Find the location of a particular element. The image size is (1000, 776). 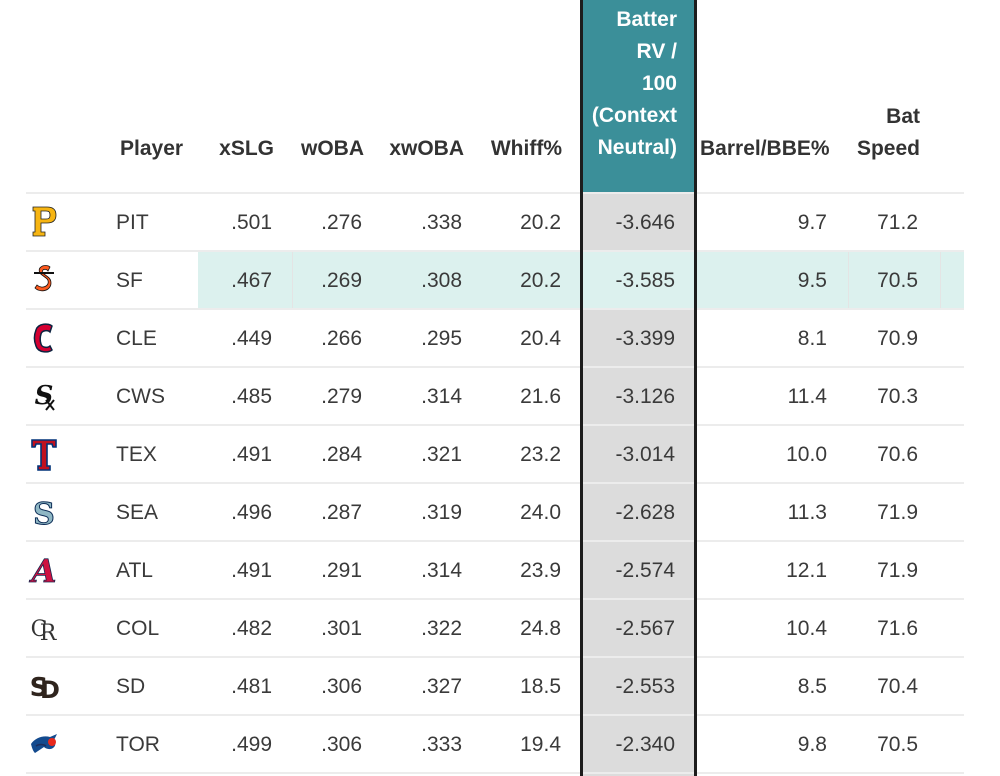

batter-rv-cell: -3.646 is located at coordinates (645, 222).